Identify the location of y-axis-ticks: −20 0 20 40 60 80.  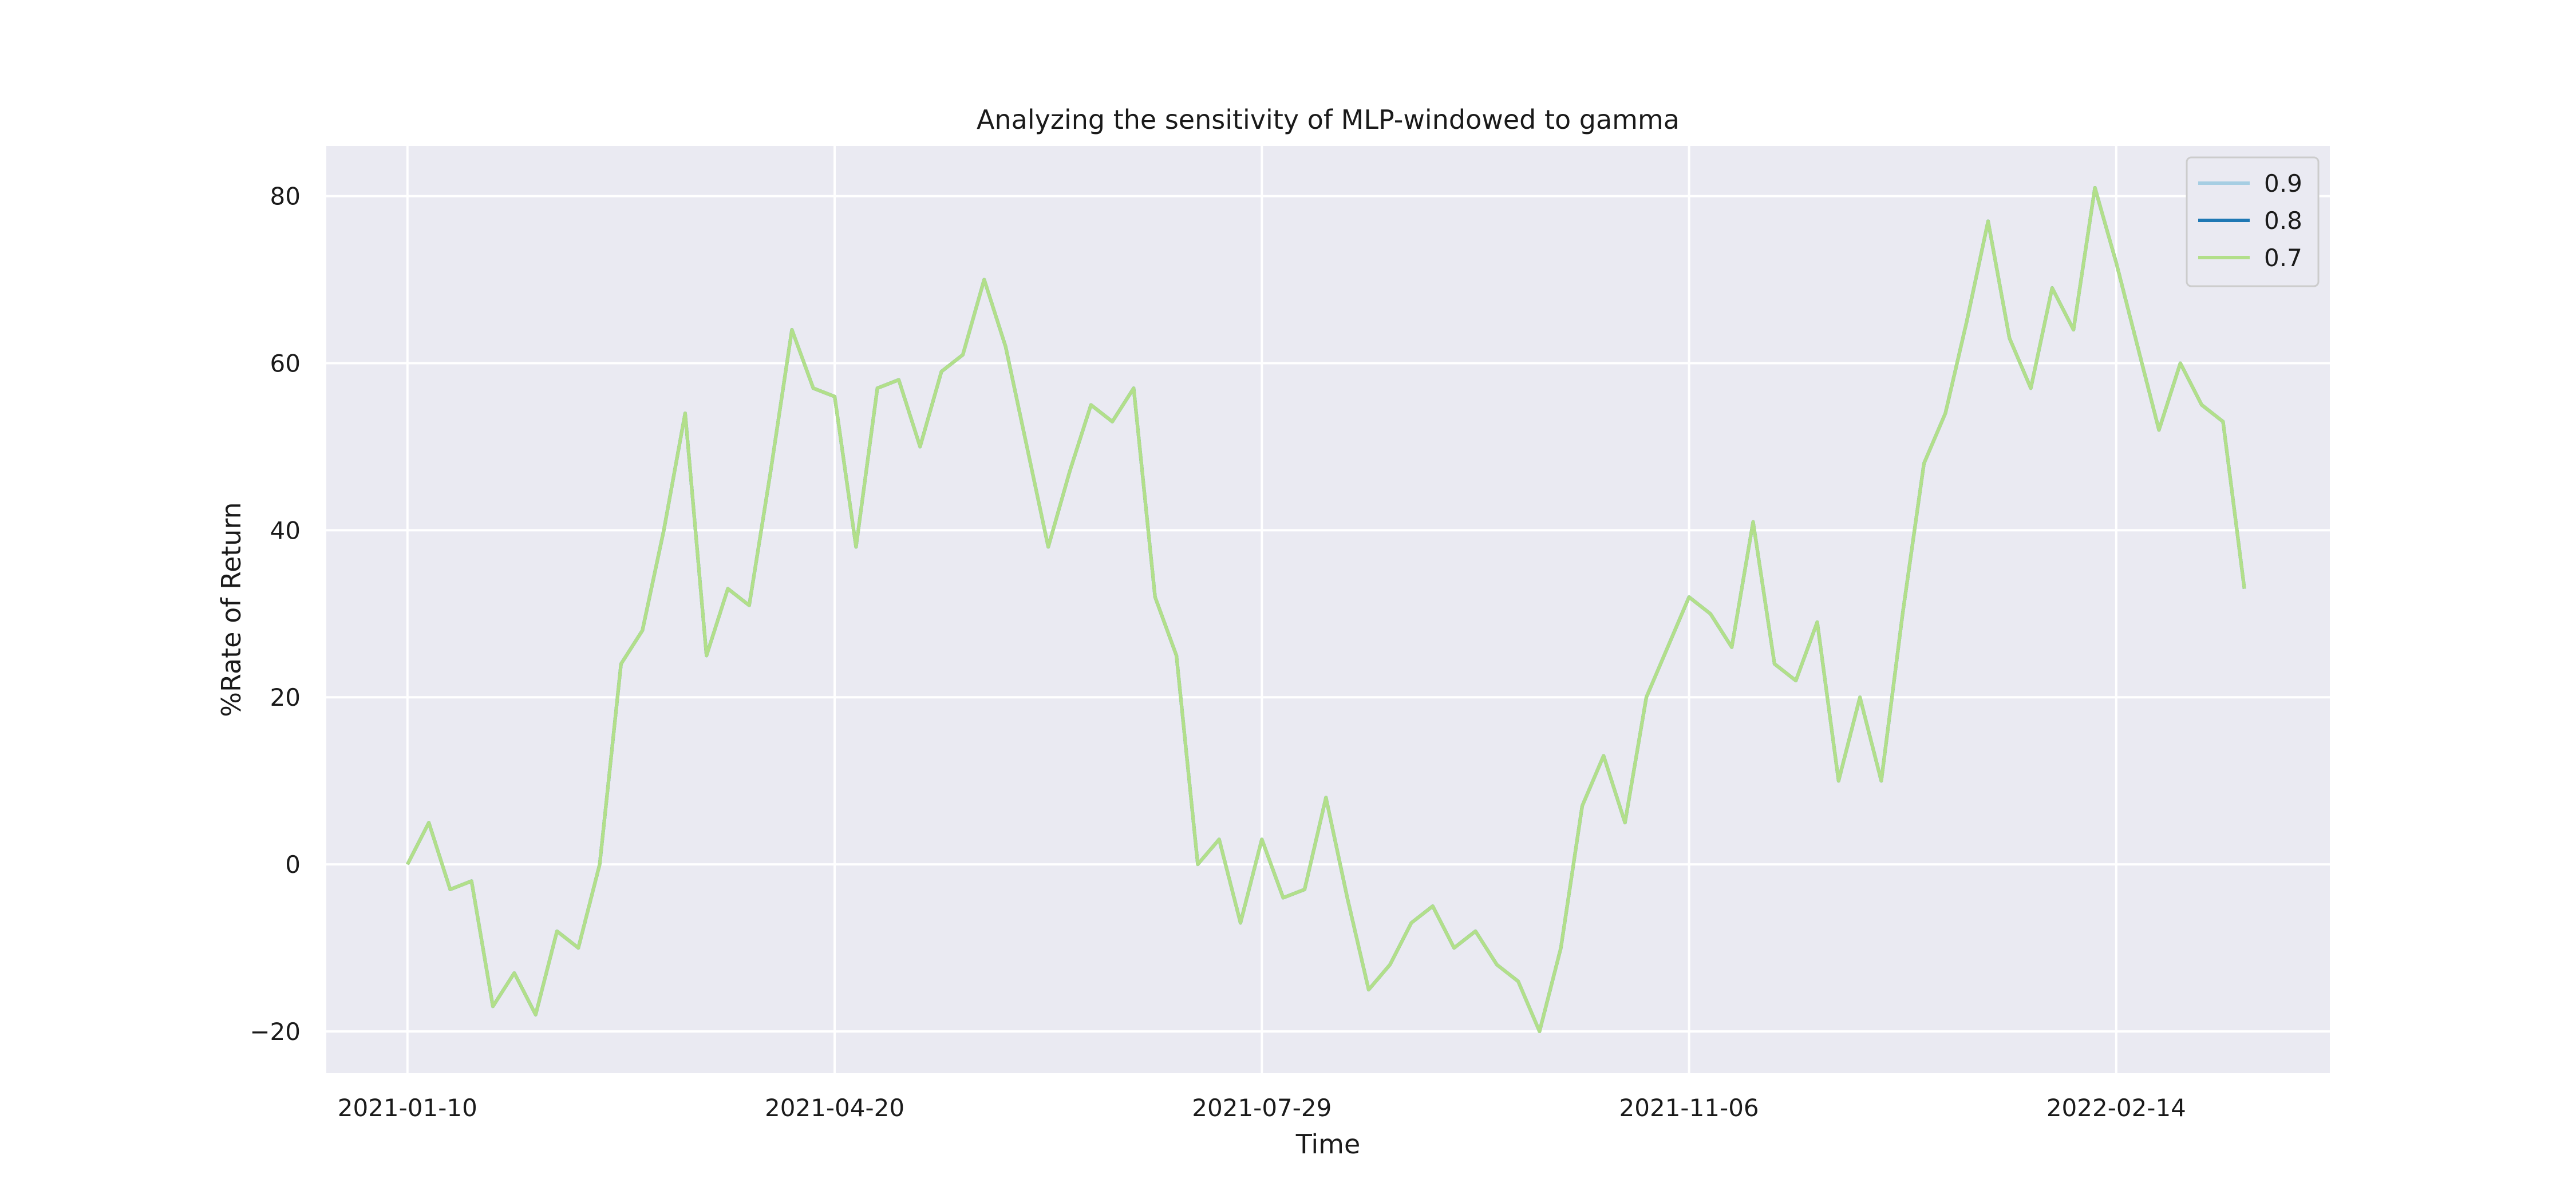
(275, 615).